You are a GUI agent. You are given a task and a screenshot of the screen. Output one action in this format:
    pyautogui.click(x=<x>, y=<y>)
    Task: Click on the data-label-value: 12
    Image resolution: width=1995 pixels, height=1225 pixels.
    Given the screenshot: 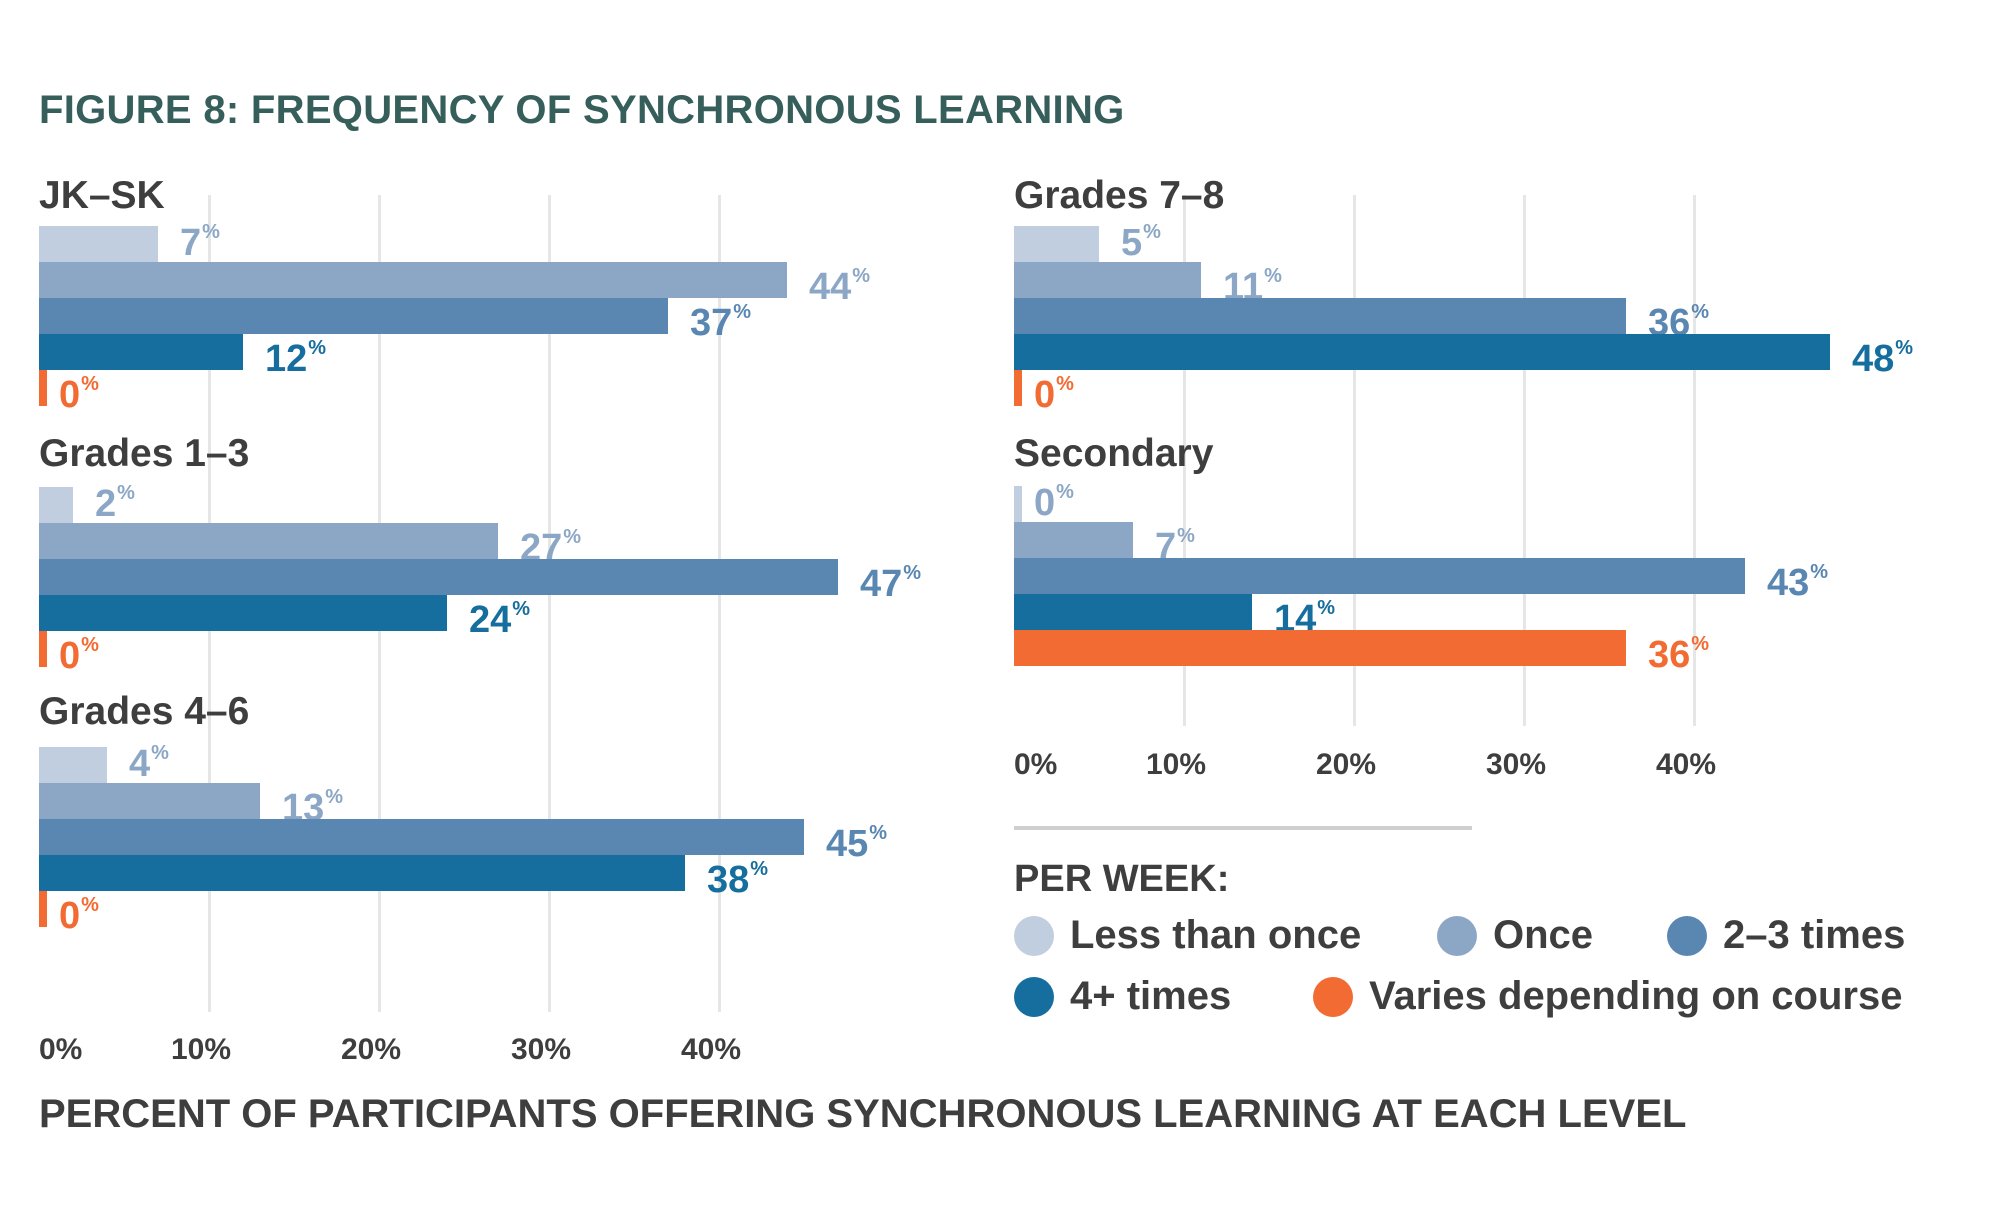 What is the action you would take?
    pyautogui.click(x=286, y=359)
    